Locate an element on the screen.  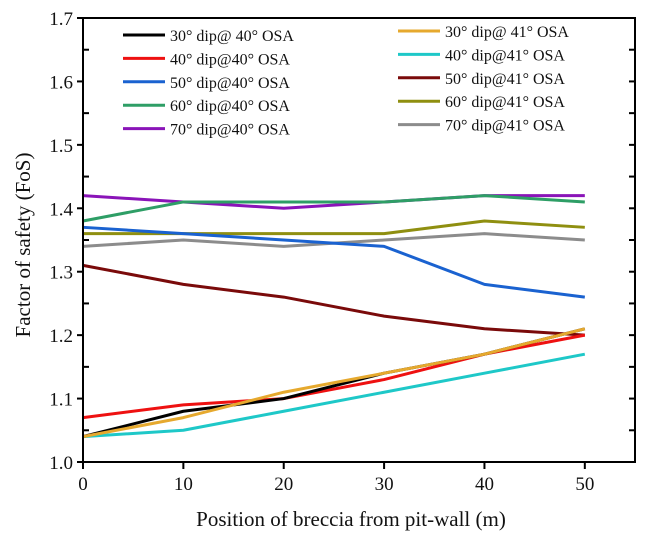
legend-item: 60° dip@40° OSA is located at coordinates (206, 106).